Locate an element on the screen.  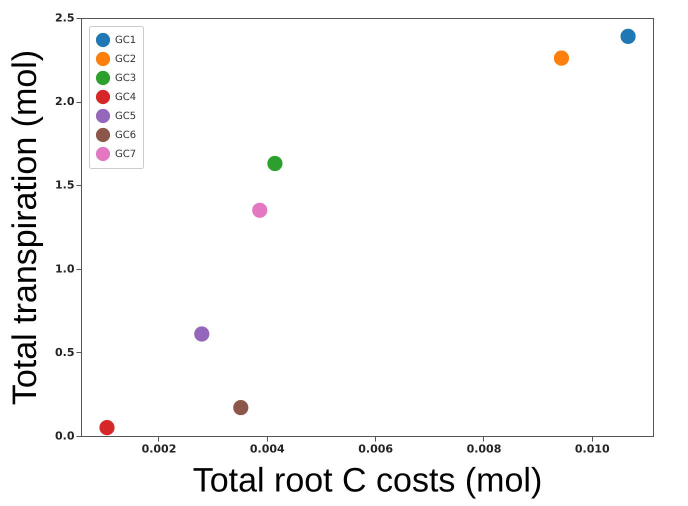
legend-label: GC3 is located at coordinates (125, 78).